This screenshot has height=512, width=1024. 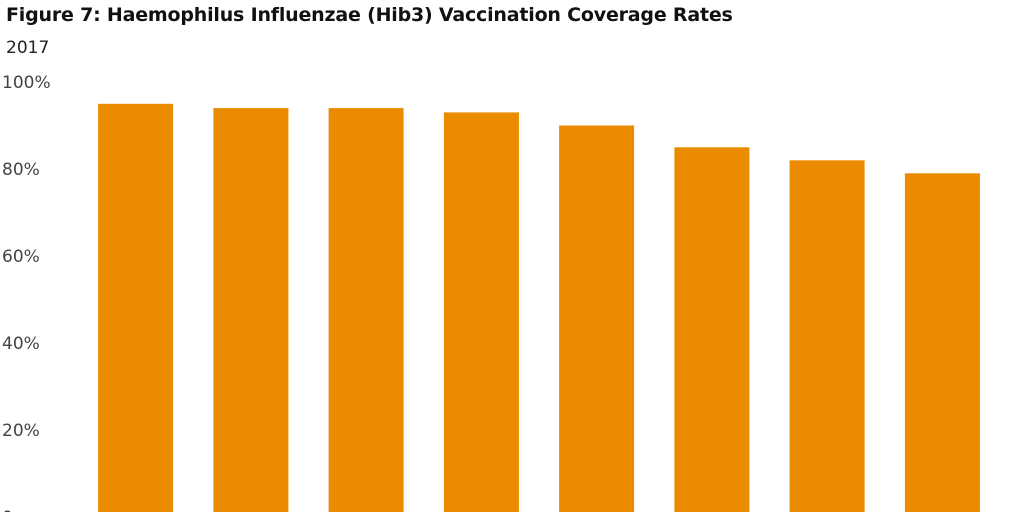 I want to click on y-tick-label: 80%, so click(x=21, y=170).